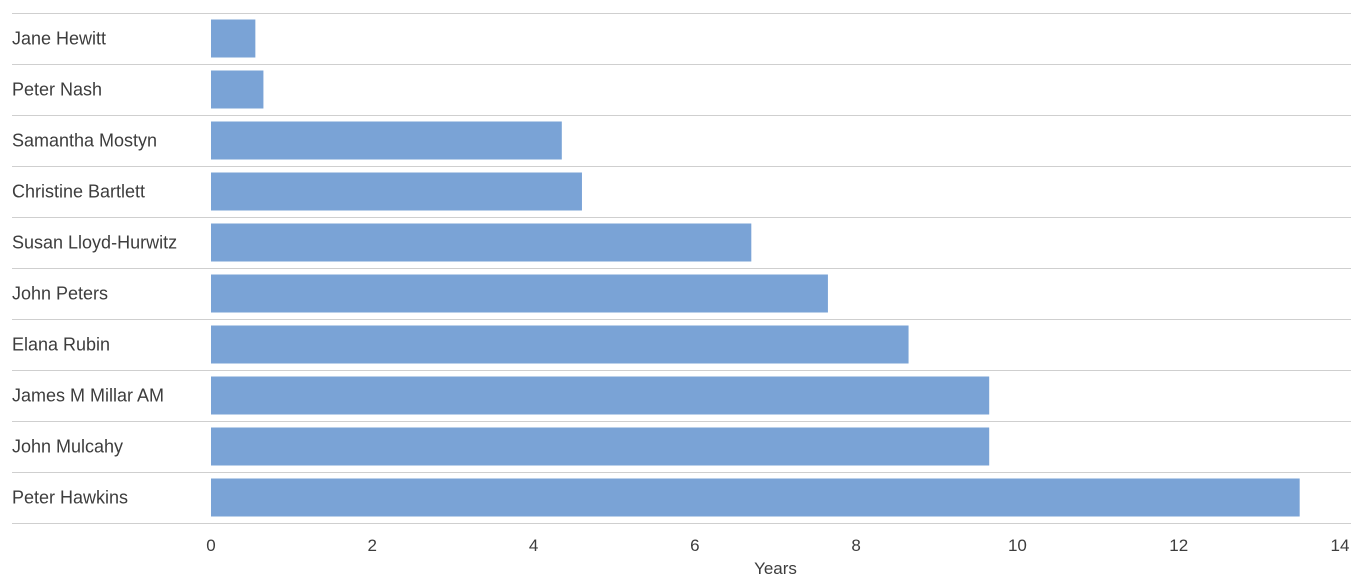 The image size is (1354, 581). What do you see at coordinates (1340, 545) in the screenshot?
I see `x-tick-label: 14` at bounding box center [1340, 545].